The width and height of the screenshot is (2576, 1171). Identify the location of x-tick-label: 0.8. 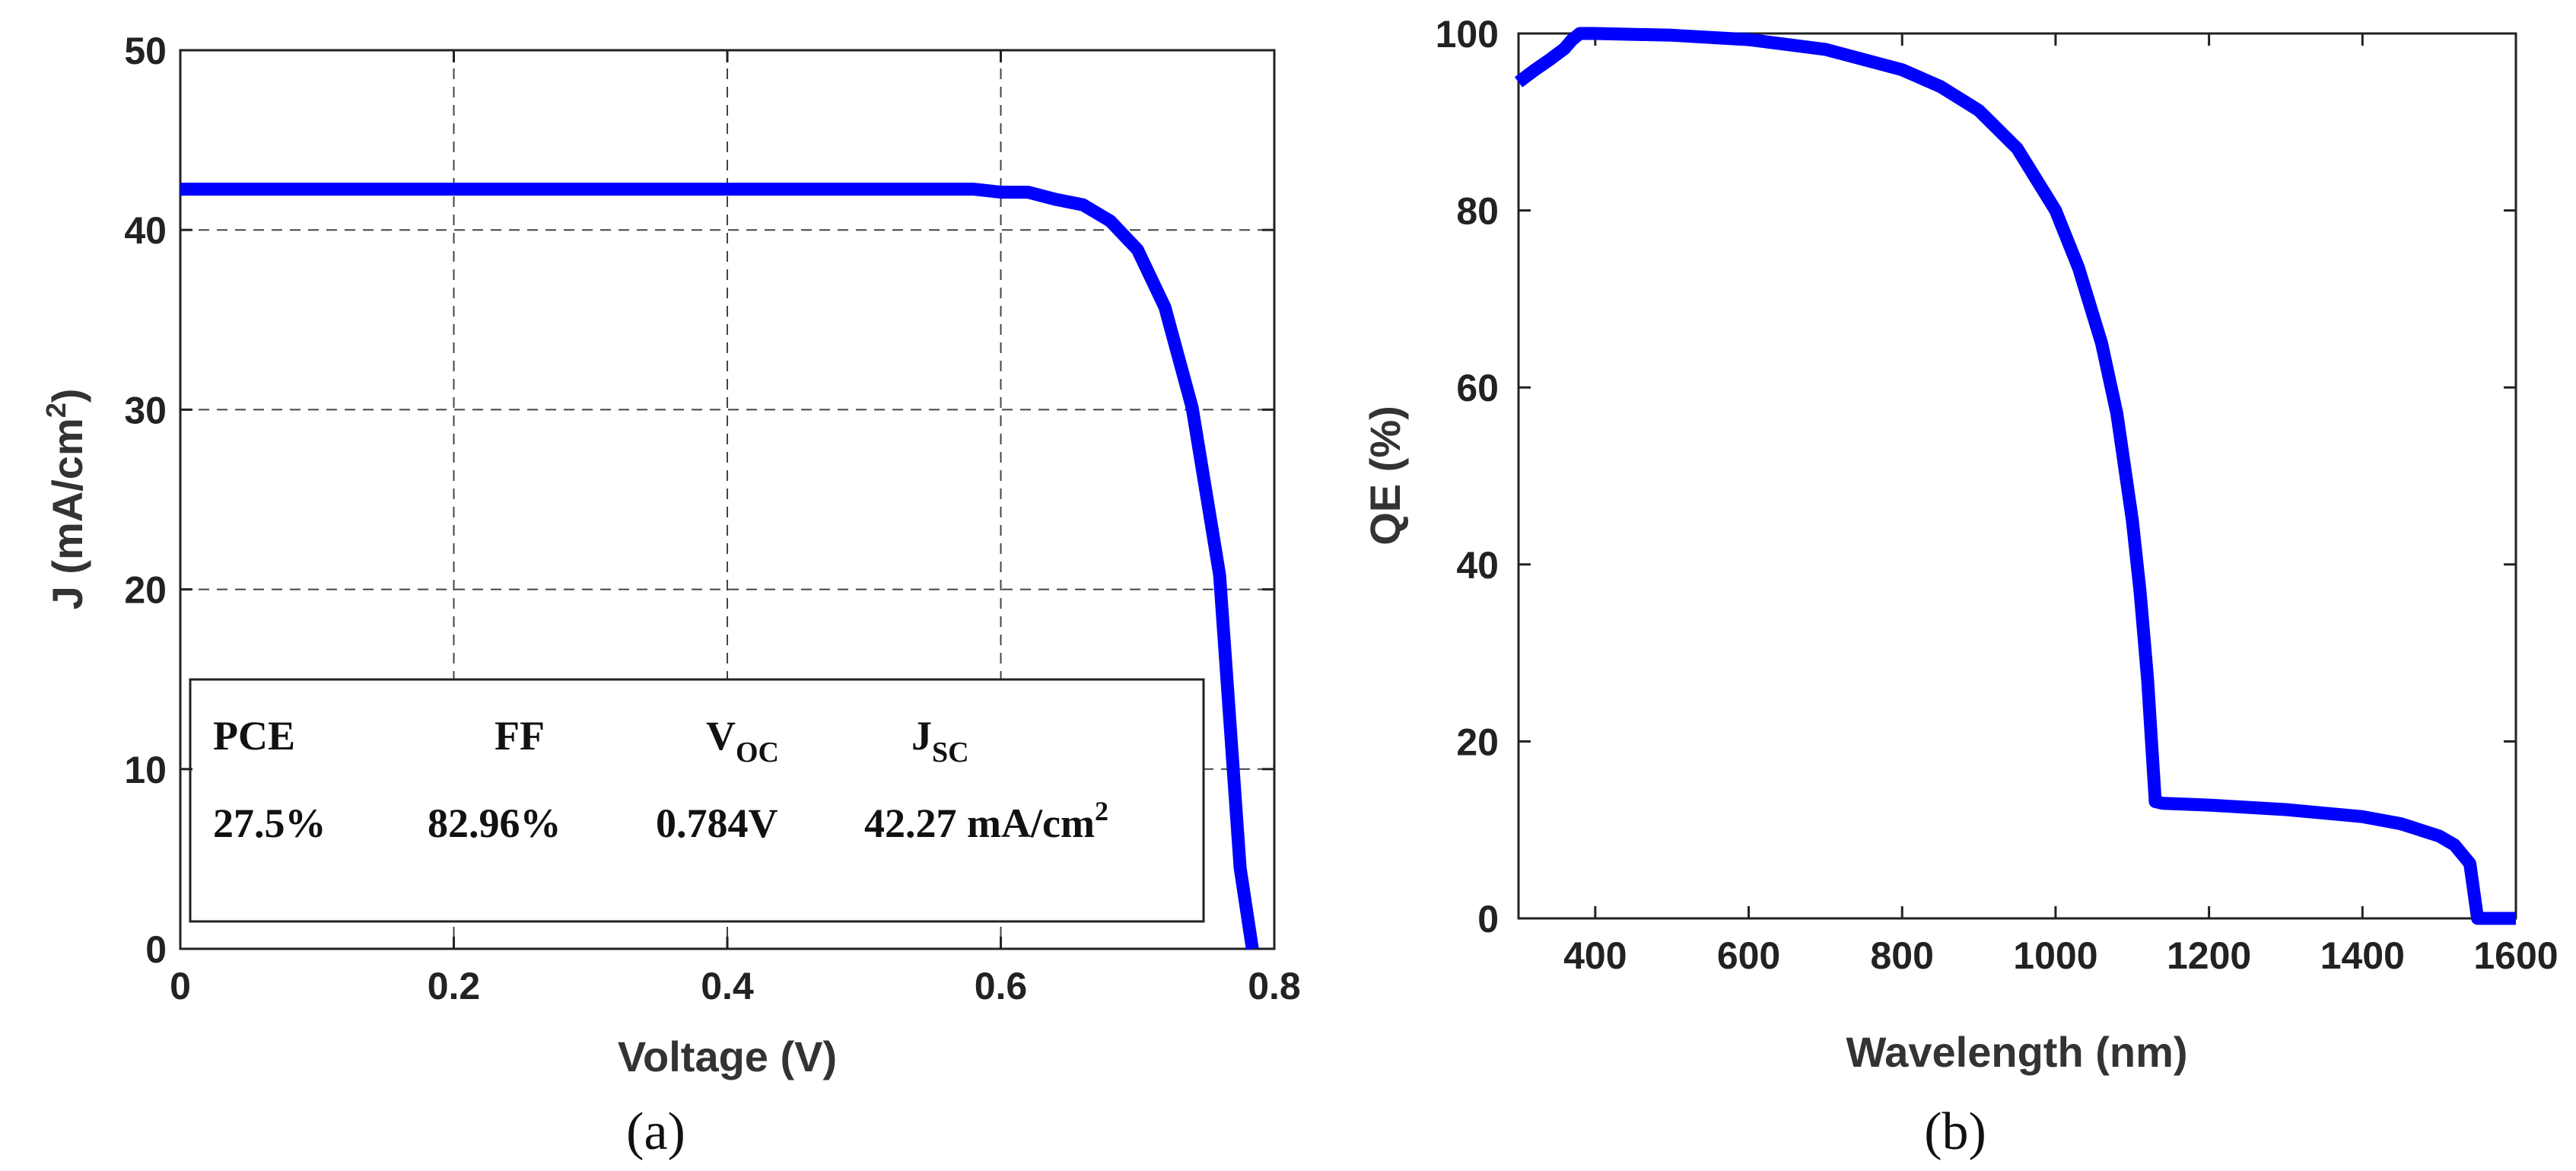
(1274, 986).